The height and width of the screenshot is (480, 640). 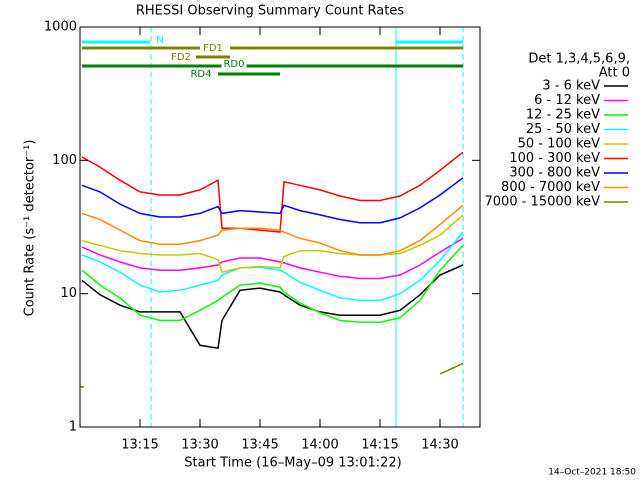 What do you see at coordinates (270, 11) in the screenshot?
I see `chart-title: RHESSI Observing Summary Count Rates` at bounding box center [270, 11].